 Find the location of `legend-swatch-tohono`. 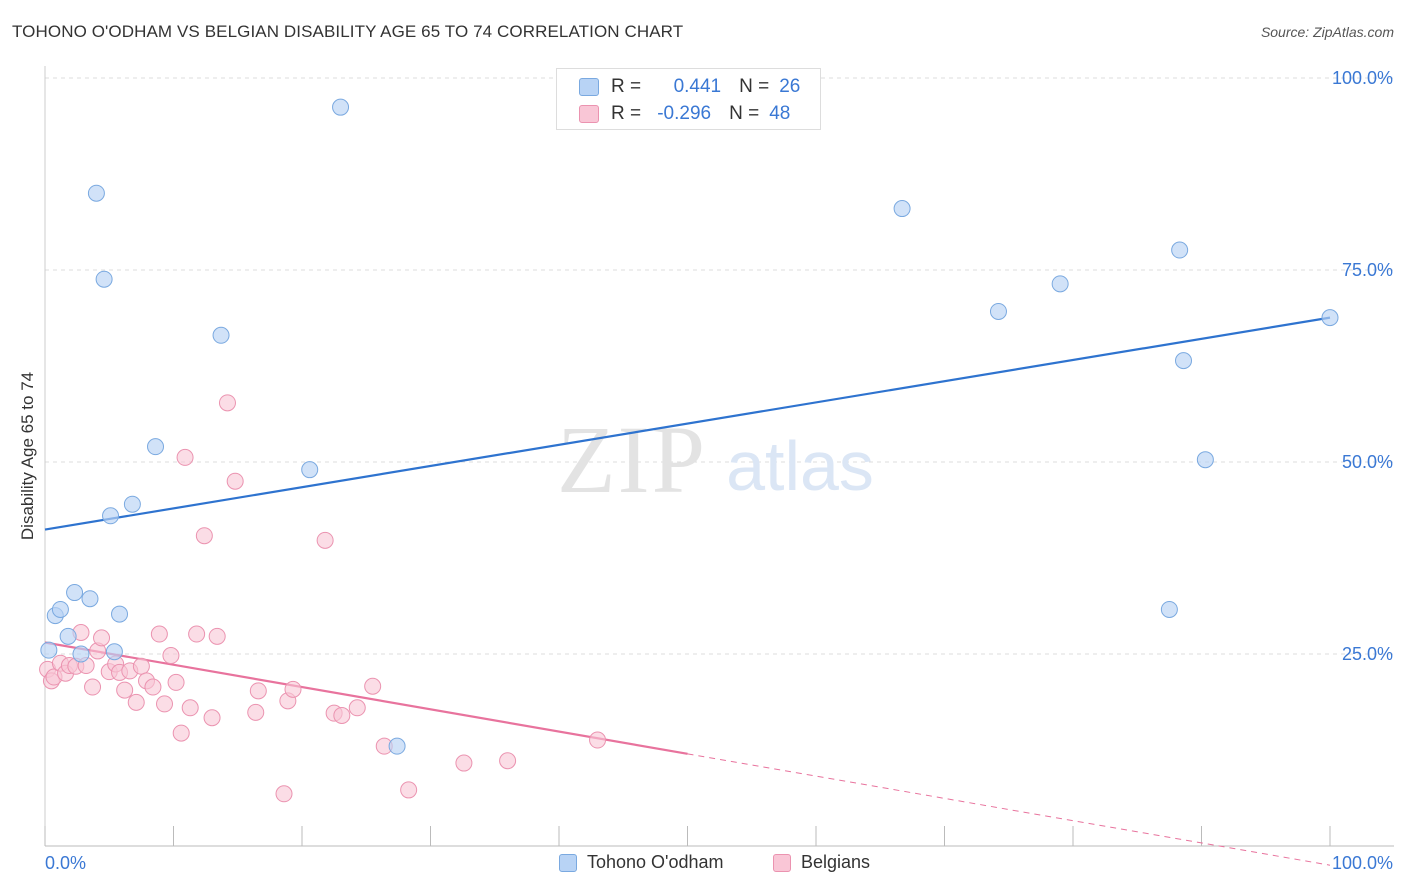

legend-swatch-tohono is located at coordinates (568, 862).